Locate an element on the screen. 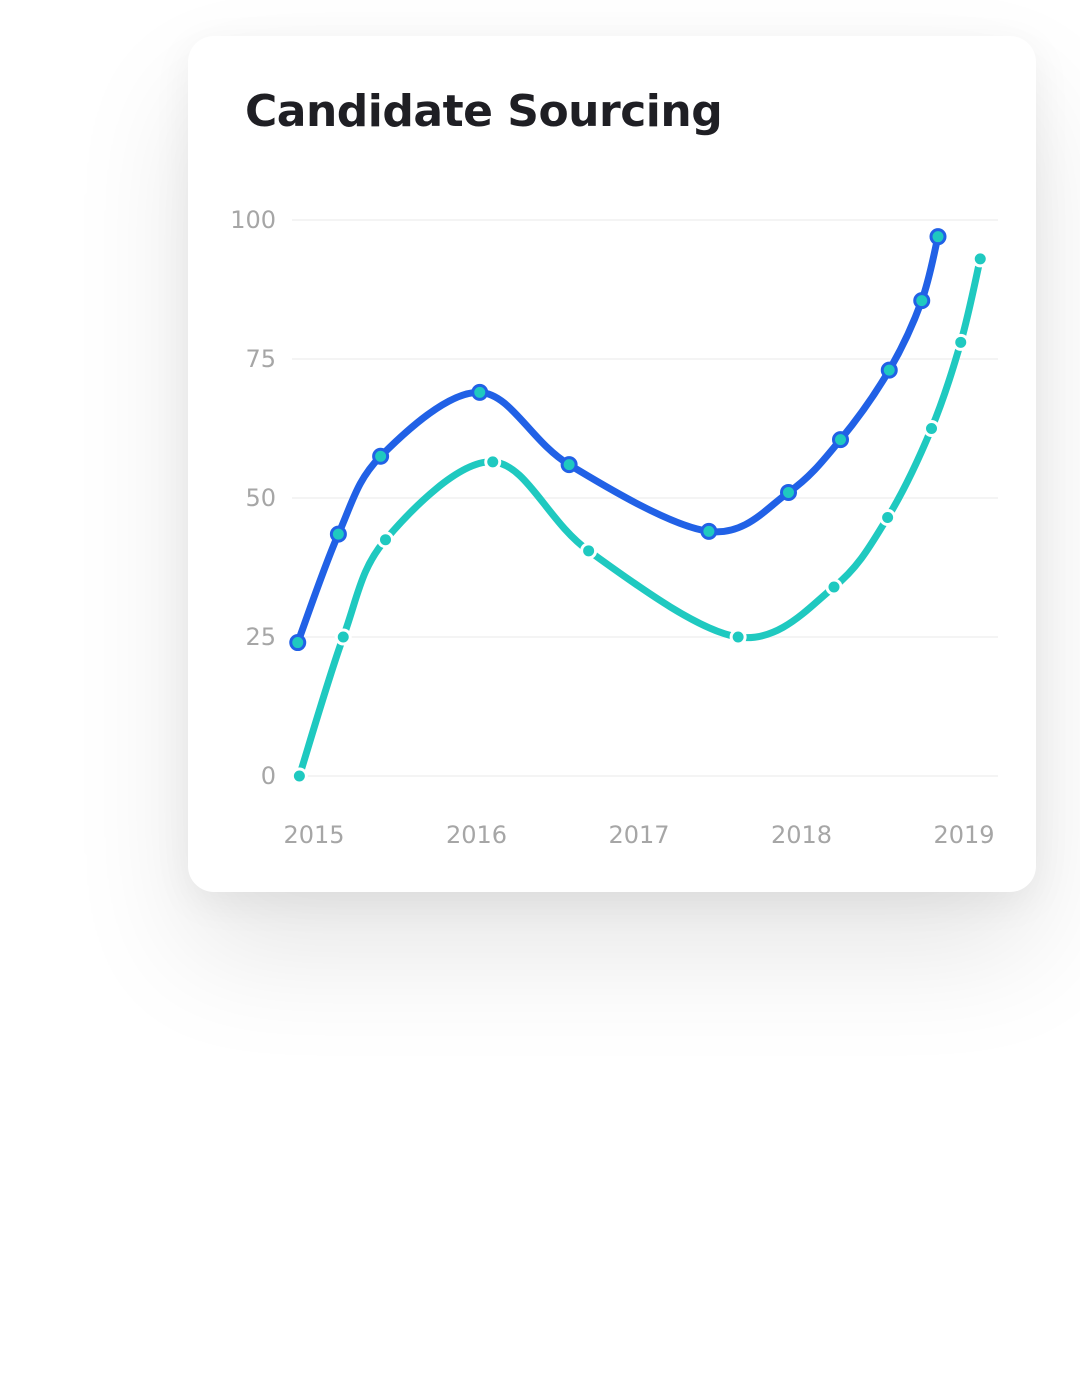 Image resolution: width=1080 pixels, height=1376 pixels. y-tick-label: 100 is located at coordinates (253, 220).